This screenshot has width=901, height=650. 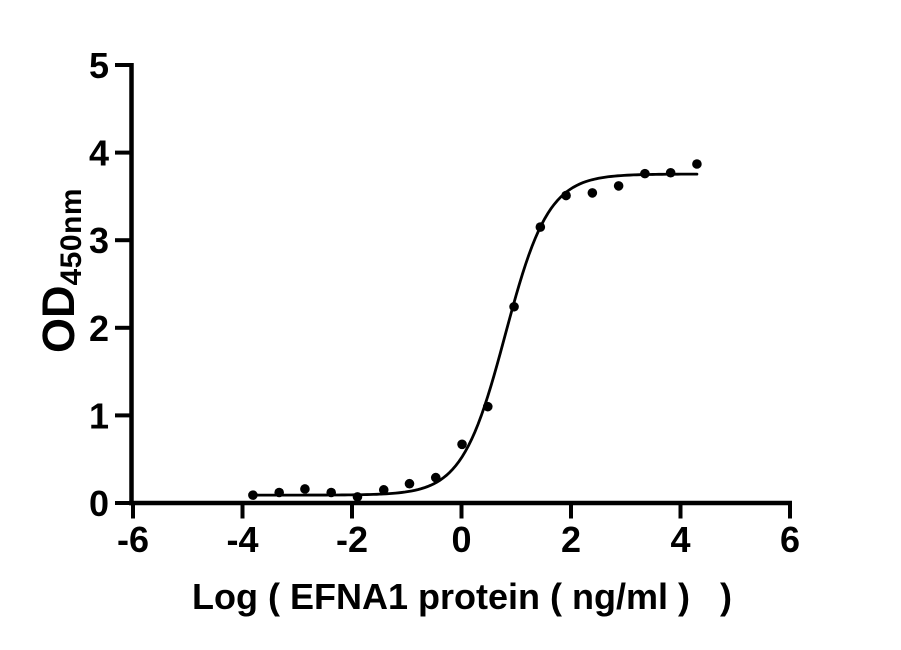 I want to click on x-tick-label: -2, so click(x=352, y=539).